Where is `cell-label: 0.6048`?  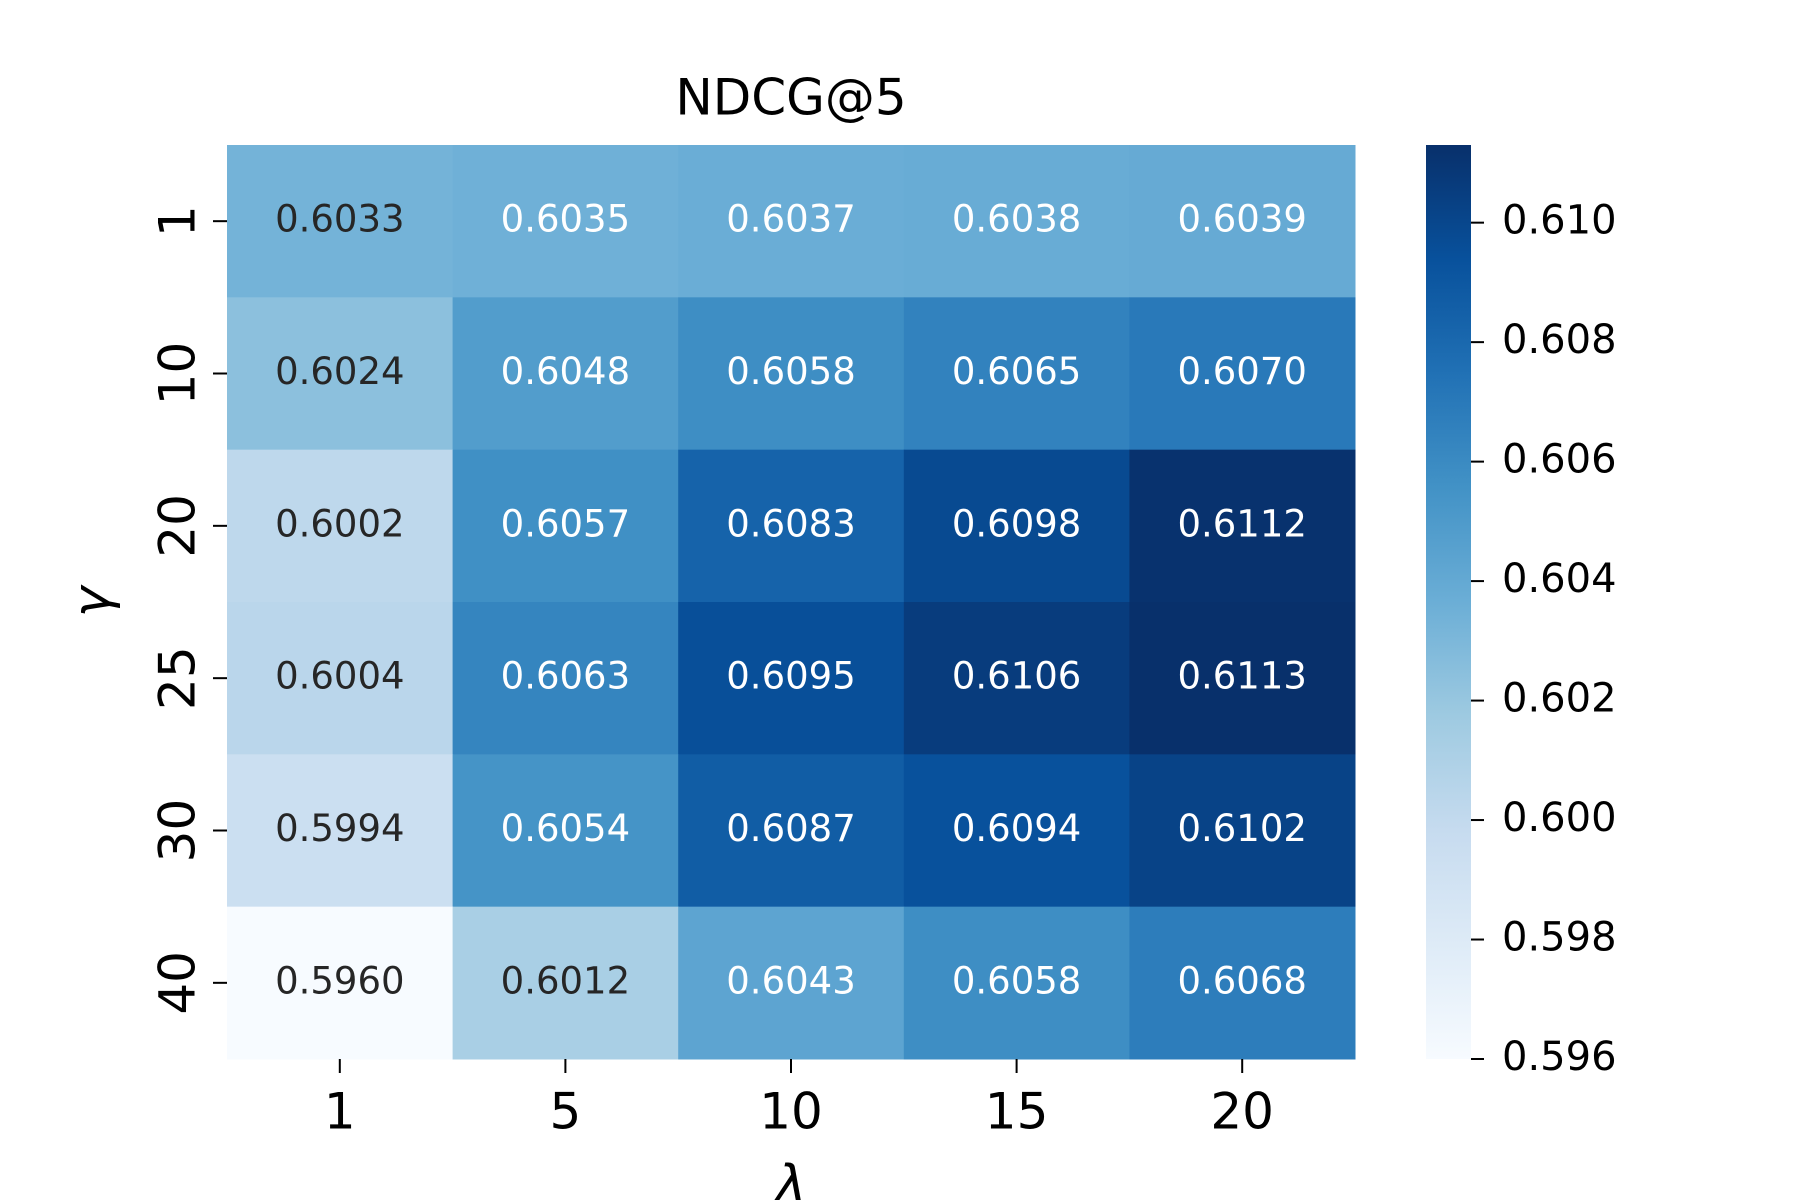 cell-label: 0.6048 is located at coordinates (565, 371).